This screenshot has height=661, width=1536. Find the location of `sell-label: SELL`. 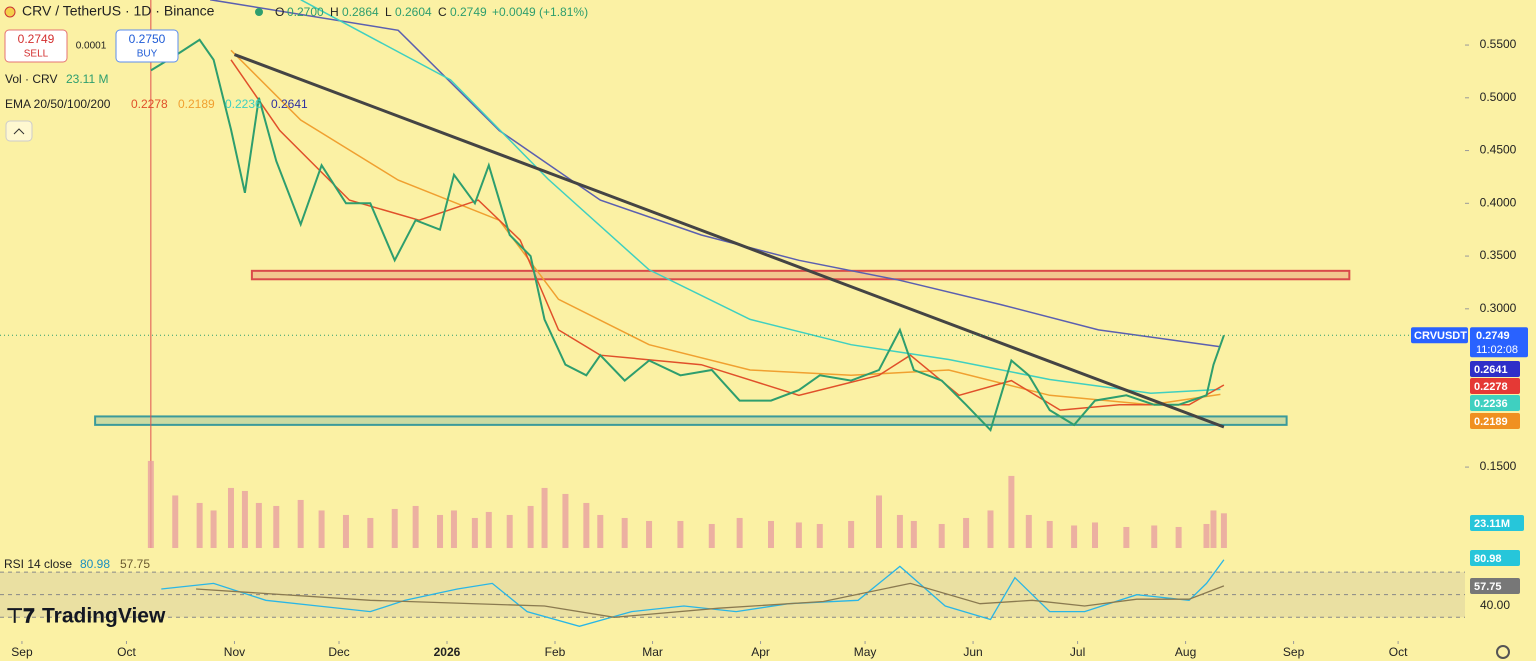

sell-label: SELL is located at coordinates (36, 54).